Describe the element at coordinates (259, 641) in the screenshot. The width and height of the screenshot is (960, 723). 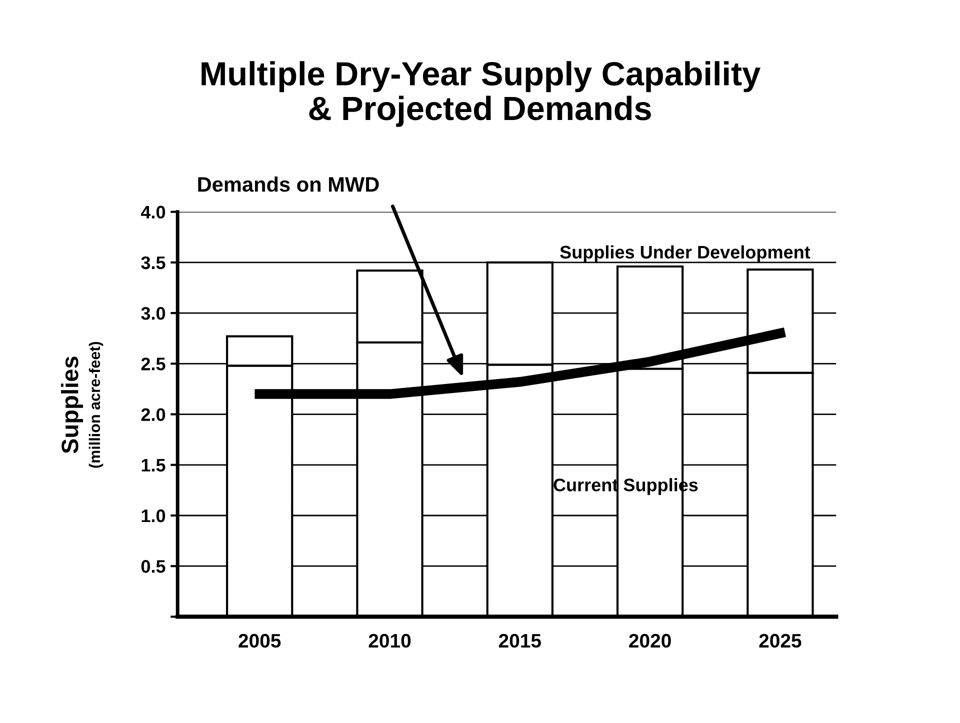
I see `x-tick-label: 2005` at that location.